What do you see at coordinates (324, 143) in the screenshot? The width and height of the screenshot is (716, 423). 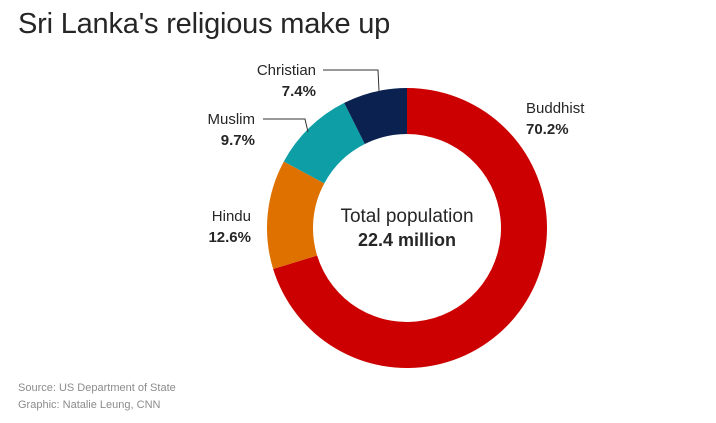 I see `slice-muslim` at bounding box center [324, 143].